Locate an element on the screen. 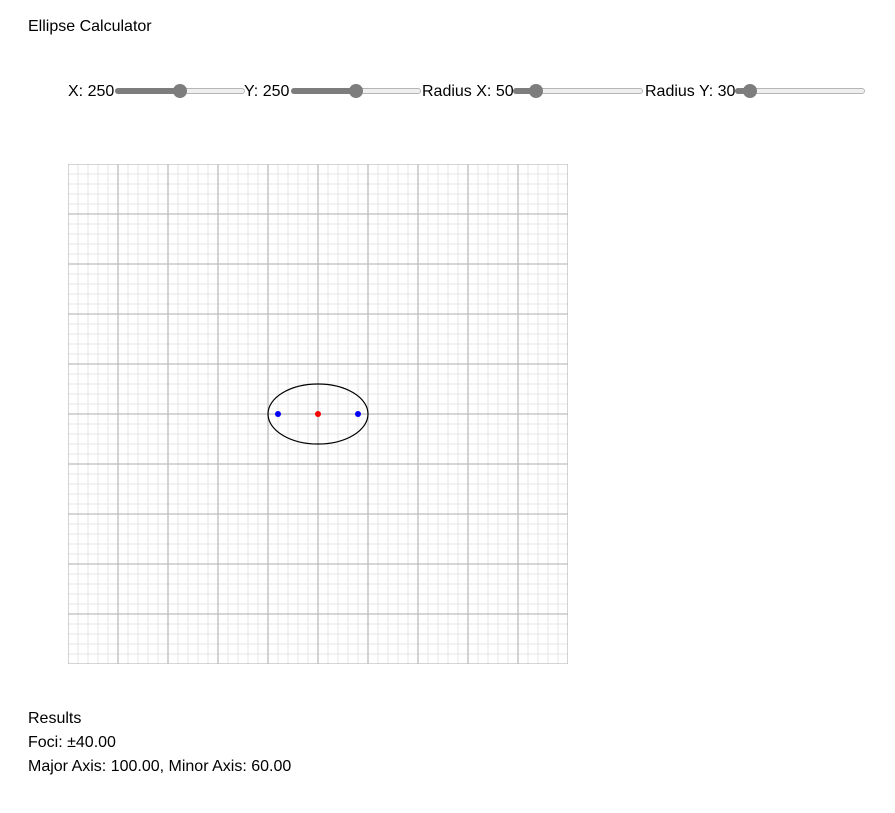  x-slider is located at coordinates (180, 91).